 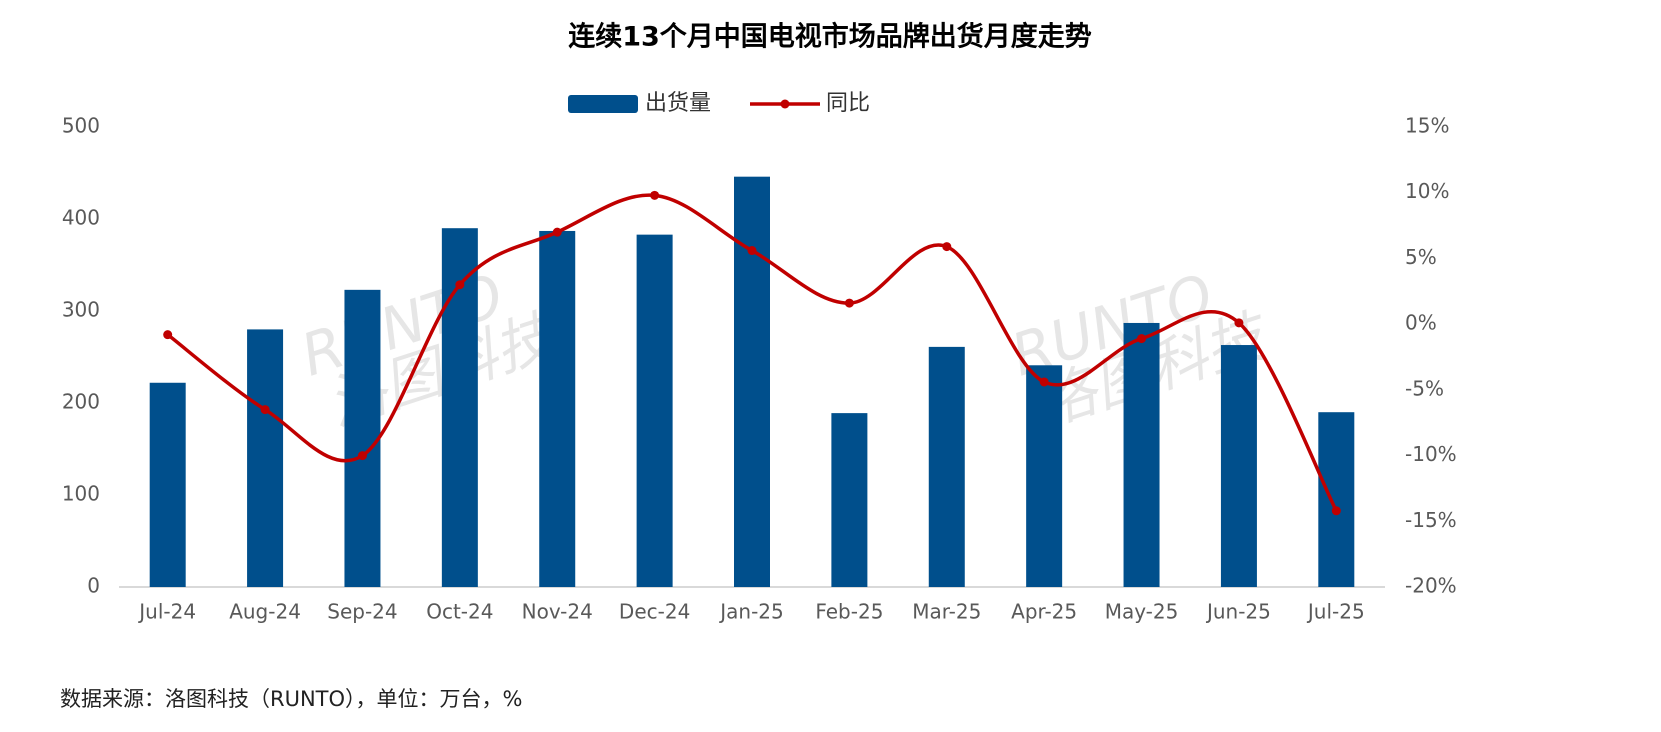 I want to click on y-tick-label: 0, so click(x=93, y=586).